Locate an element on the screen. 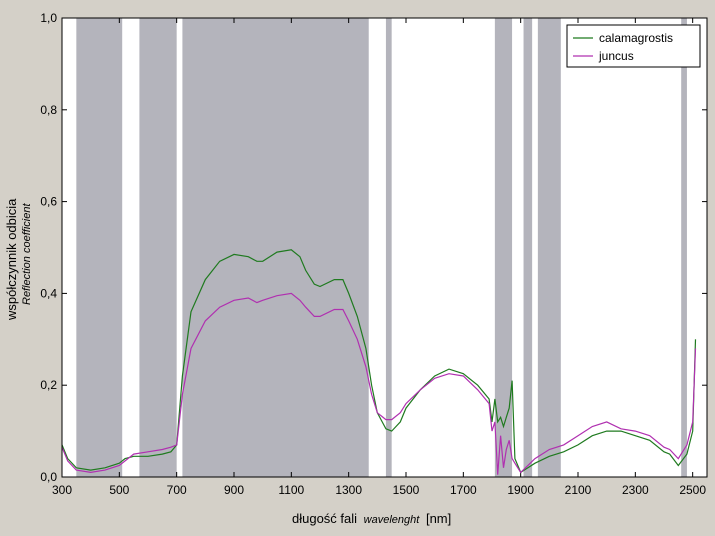 The image size is (715, 536). x-tick-label: 2100 is located at coordinates (578, 490).